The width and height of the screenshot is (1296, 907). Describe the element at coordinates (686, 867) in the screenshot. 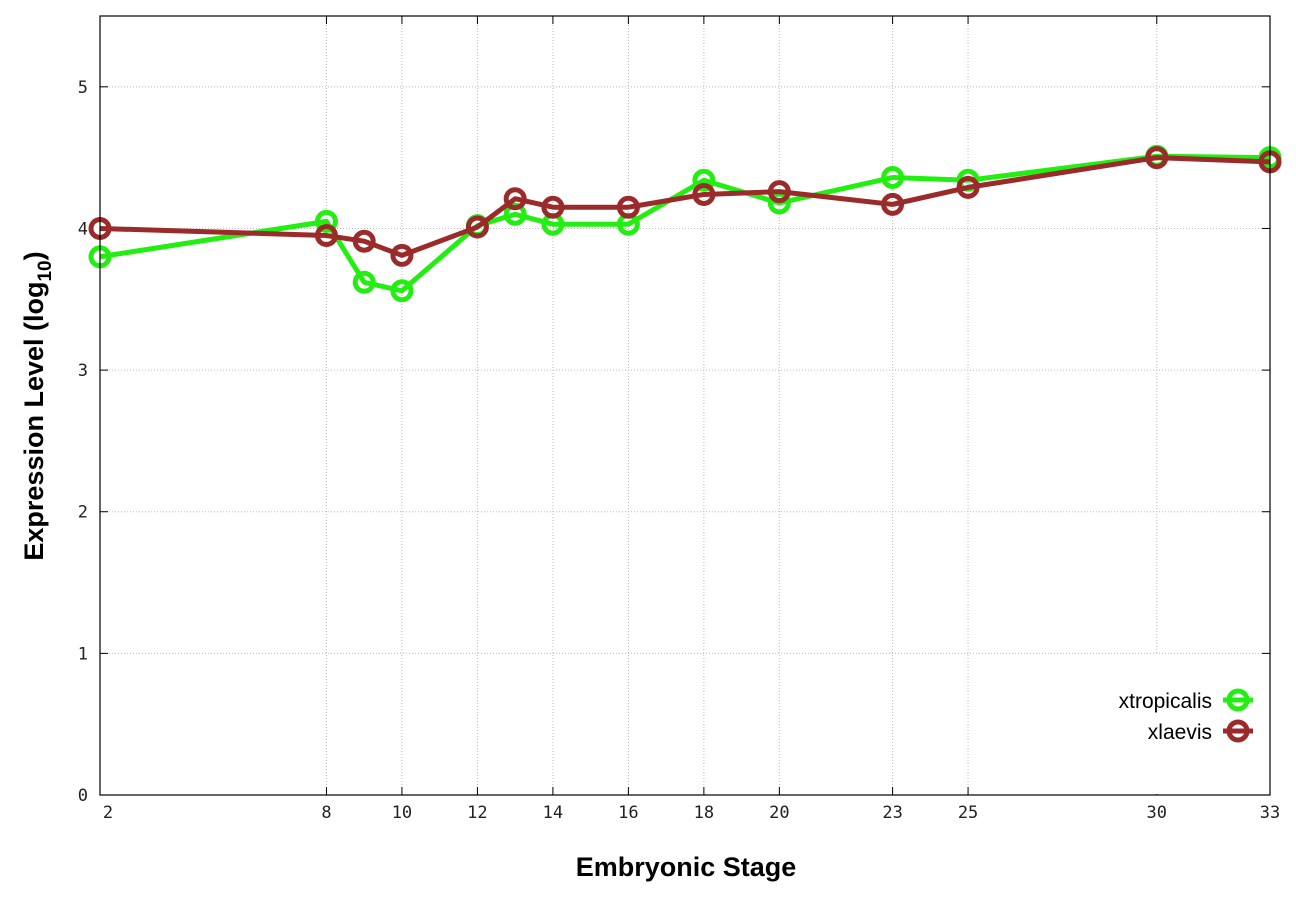

I see `x-axis-label: Embryonic Stage` at that location.